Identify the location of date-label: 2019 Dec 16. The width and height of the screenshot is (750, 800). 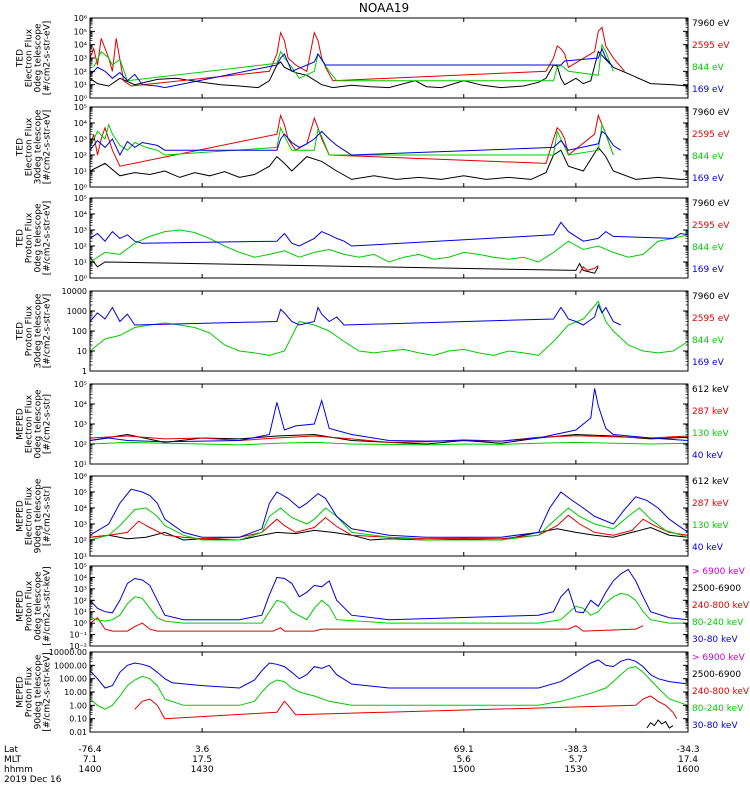
(33, 780).